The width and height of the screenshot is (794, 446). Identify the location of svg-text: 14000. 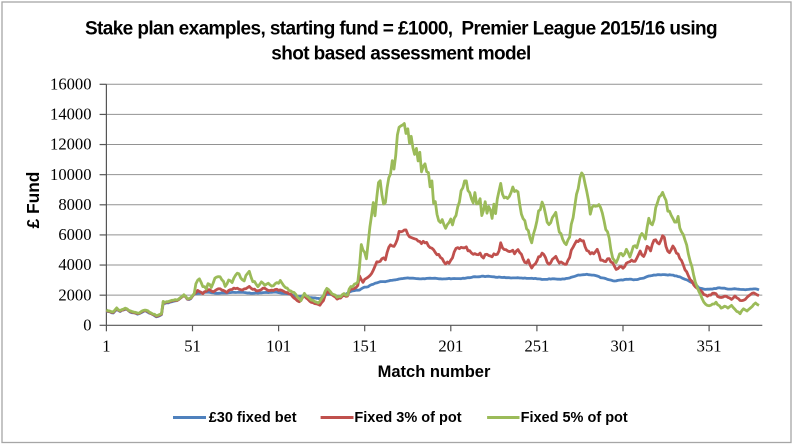
(70, 114).